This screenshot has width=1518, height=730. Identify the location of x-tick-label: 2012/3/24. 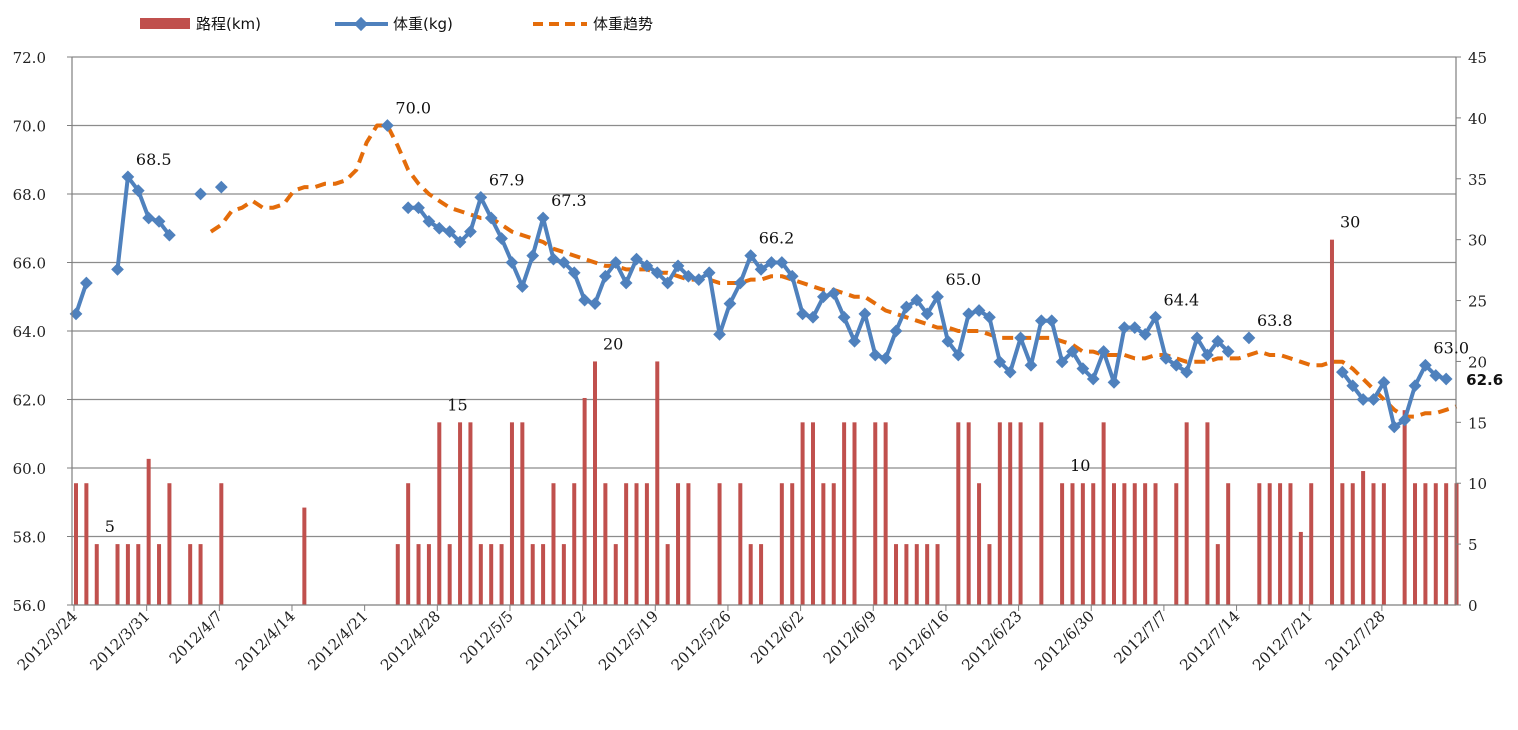
(47, 640).